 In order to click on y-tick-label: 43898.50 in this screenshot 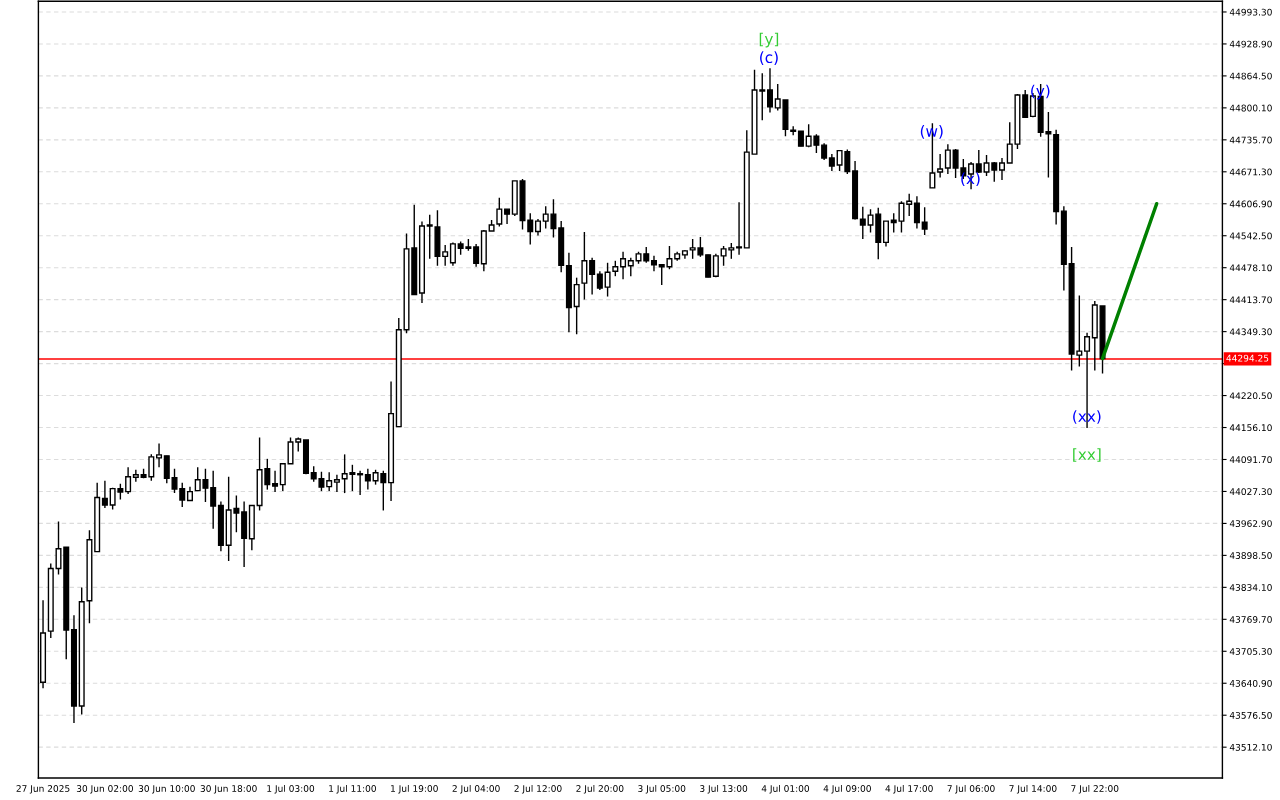, I will do `click(1250, 555)`.